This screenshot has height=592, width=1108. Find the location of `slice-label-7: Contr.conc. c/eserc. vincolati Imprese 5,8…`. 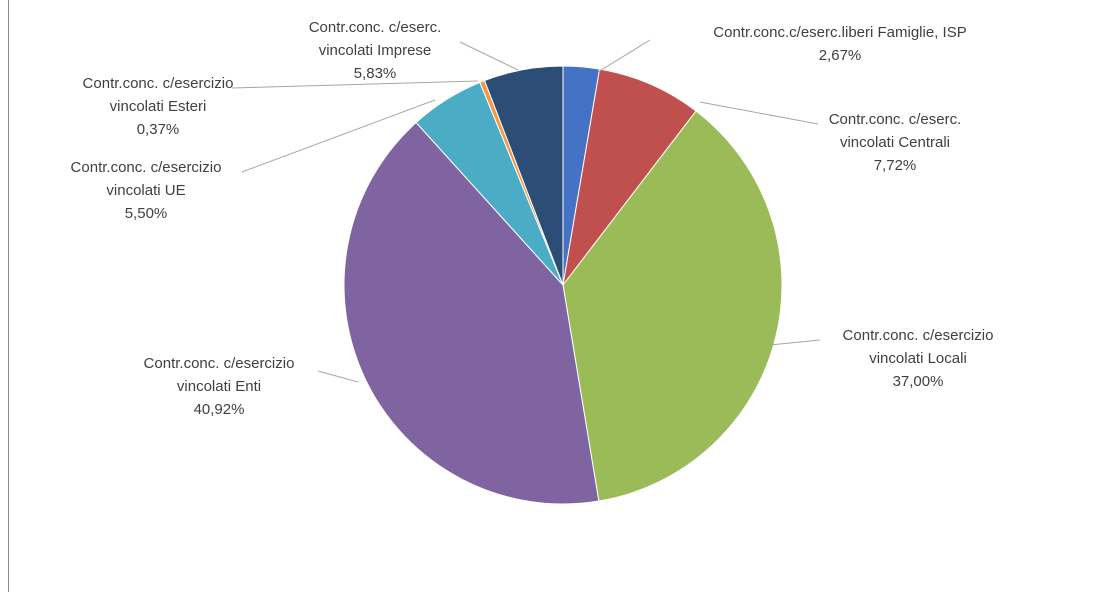

slice-label-7: Contr.conc. c/eserc. vincolati Imprese 5,8… is located at coordinates (375, 50).